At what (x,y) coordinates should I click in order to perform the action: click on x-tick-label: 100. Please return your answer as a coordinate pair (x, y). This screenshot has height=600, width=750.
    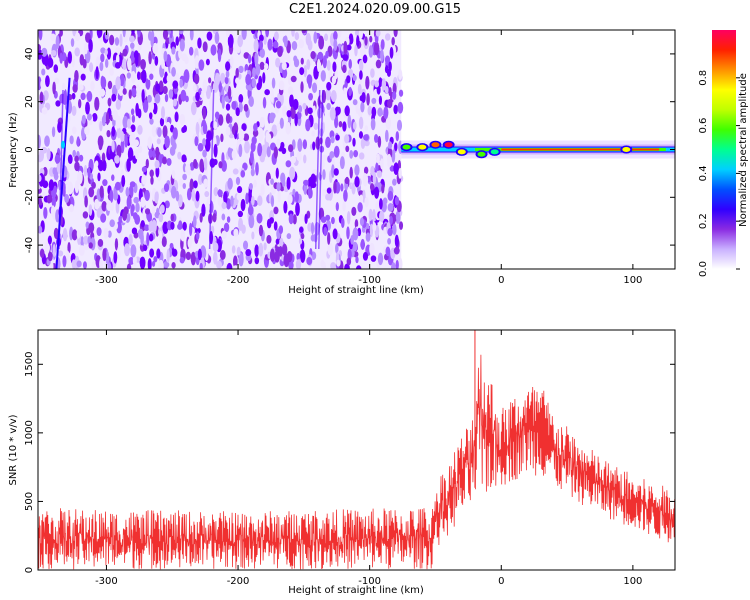
    Looking at the image, I should click on (632, 280).